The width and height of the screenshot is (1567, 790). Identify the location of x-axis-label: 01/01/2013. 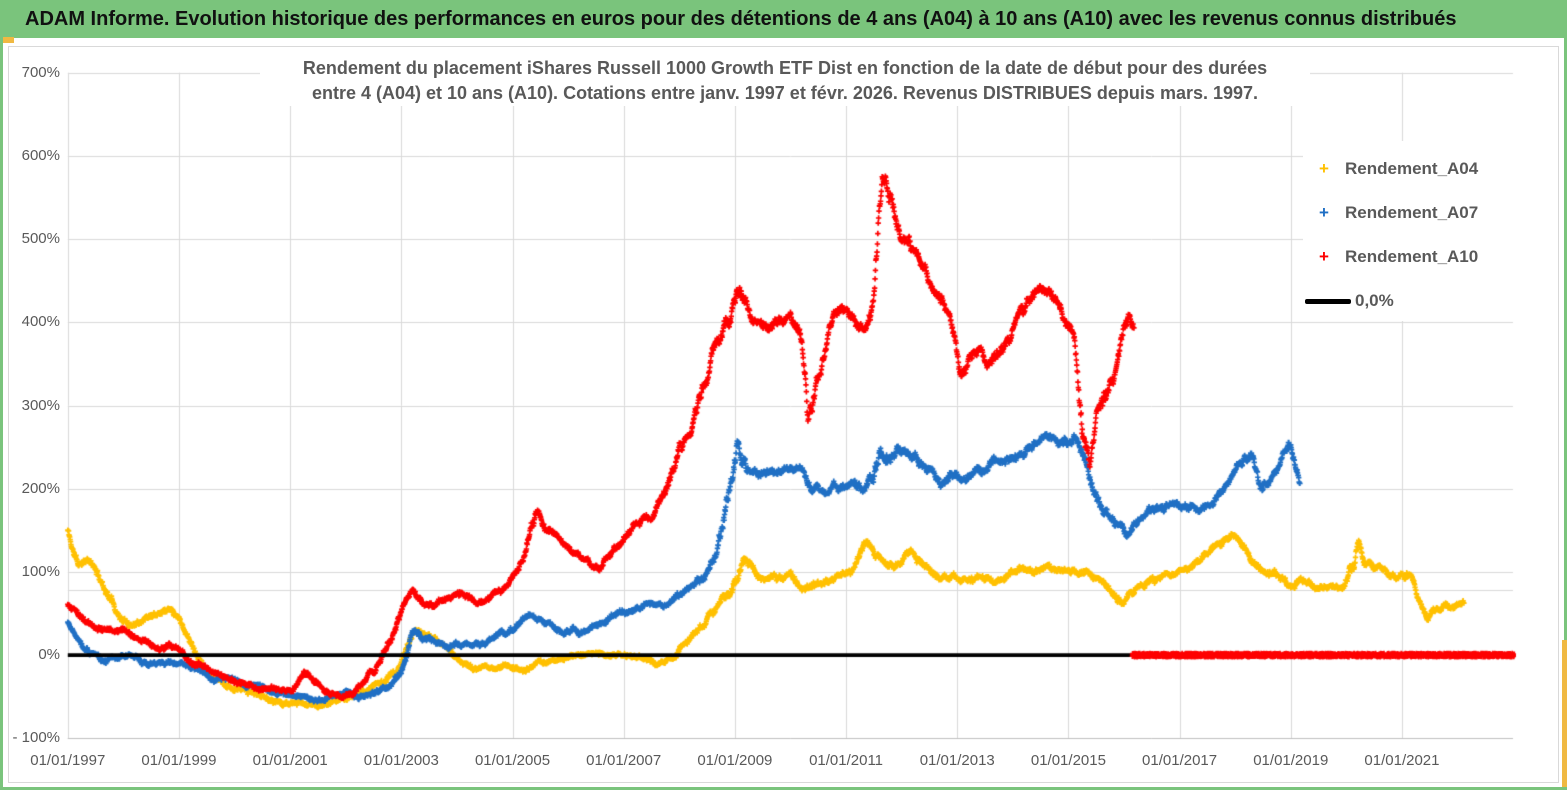
(957, 760).